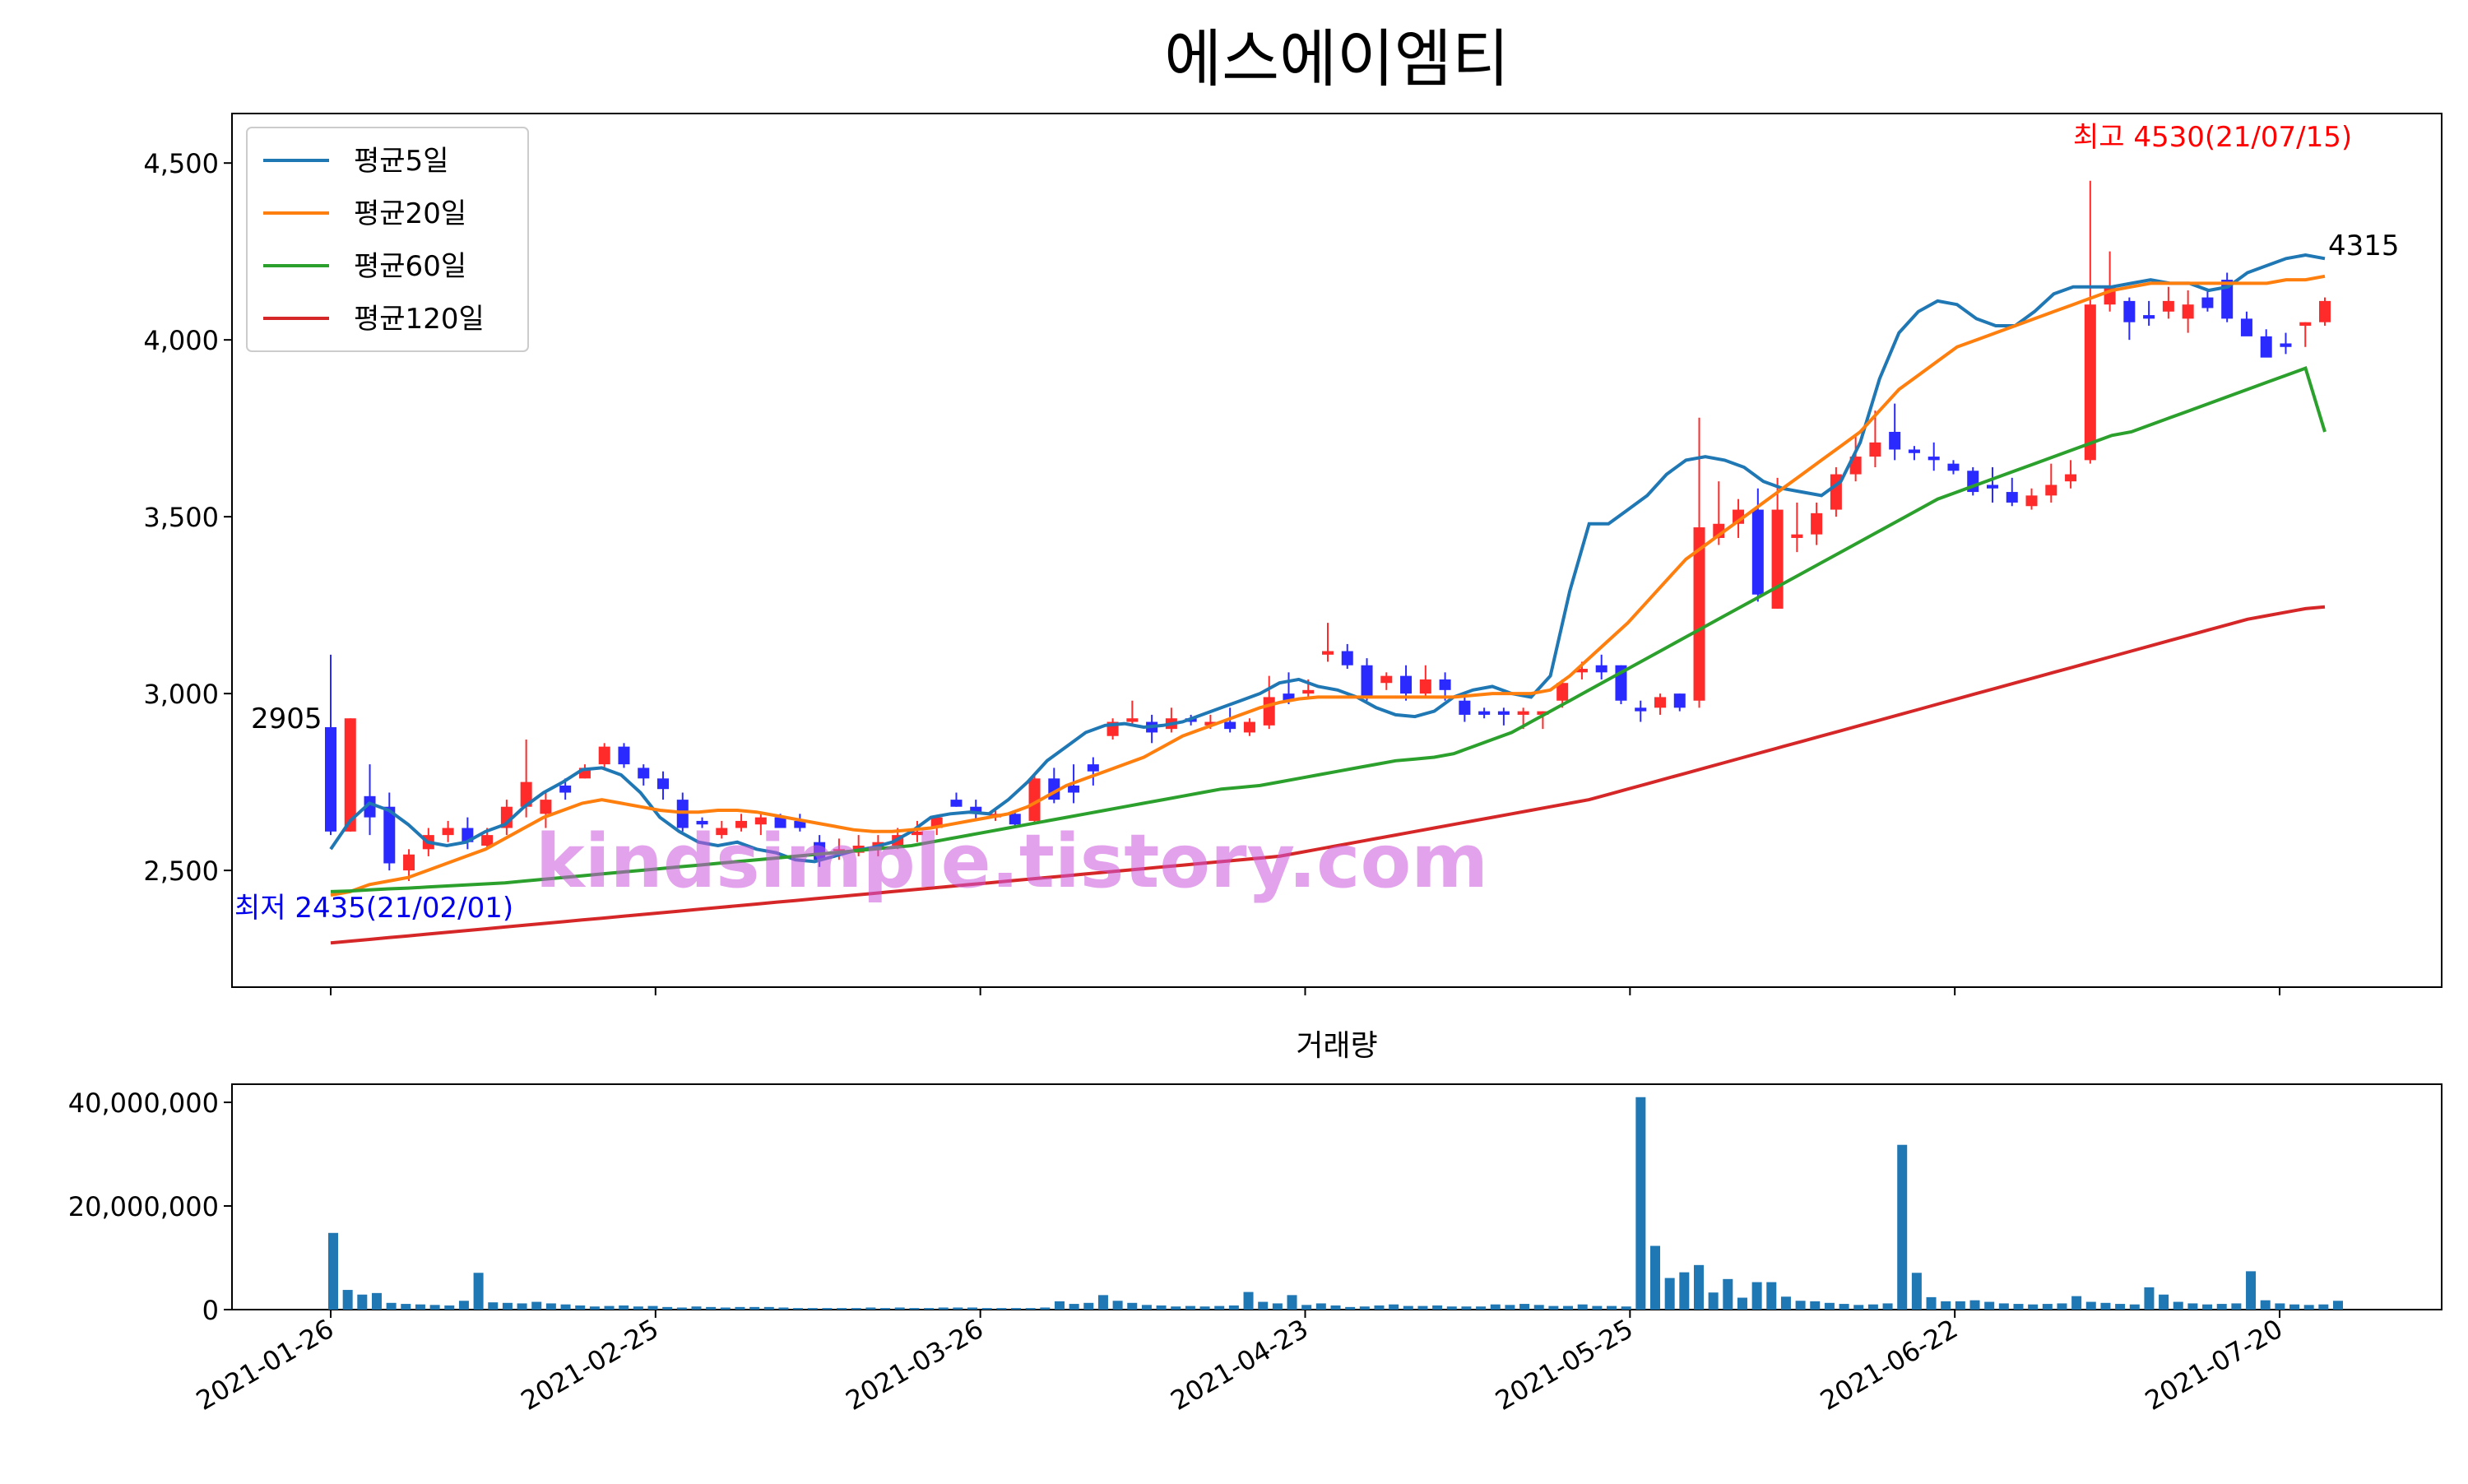 The width and height of the screenshot is (2468, 1484). I want to click on x-tick-label: 2021-04-23, so click(1239, 1365).